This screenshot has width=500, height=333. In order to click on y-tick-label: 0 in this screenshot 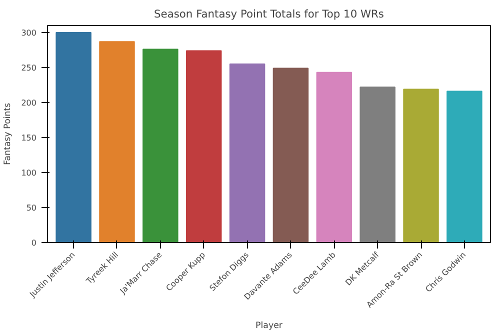, I will do `click(34, 243)`.